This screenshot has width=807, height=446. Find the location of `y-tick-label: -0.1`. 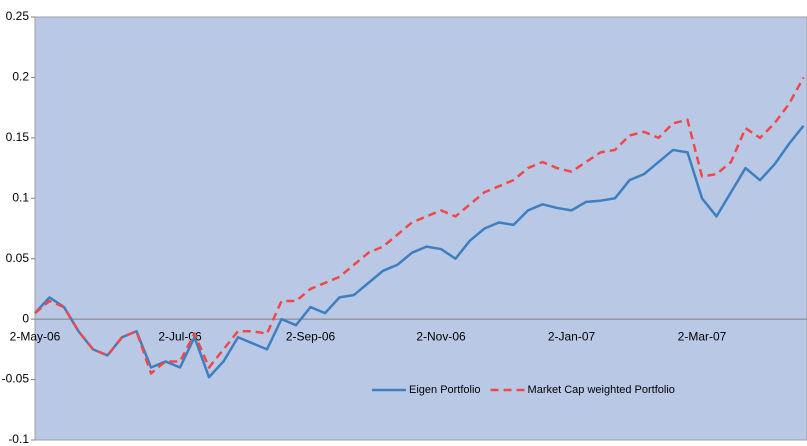

y-tick-label: -0.1 is located at coordinates (18, 439).